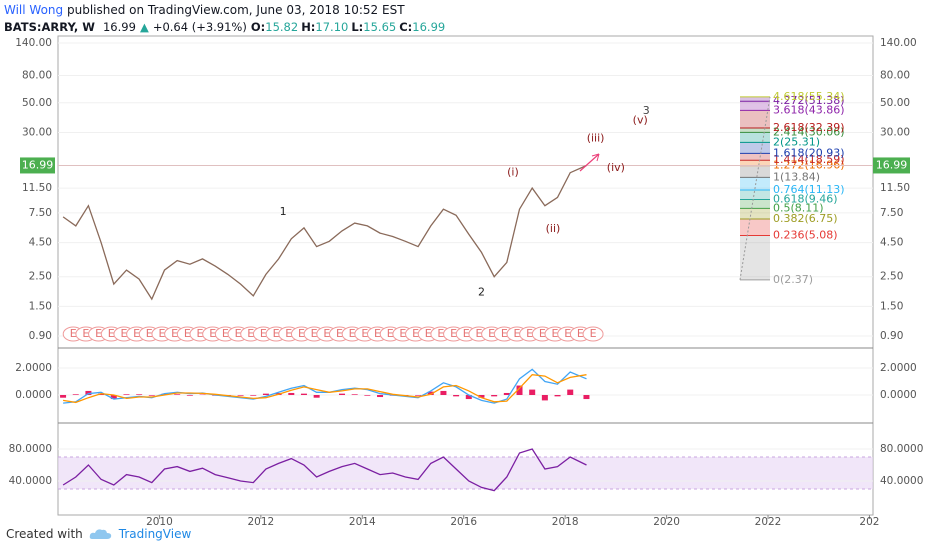 The image size is (932, 550). I want to click on fib-label: 4.618(55.34), so click(809, 96).